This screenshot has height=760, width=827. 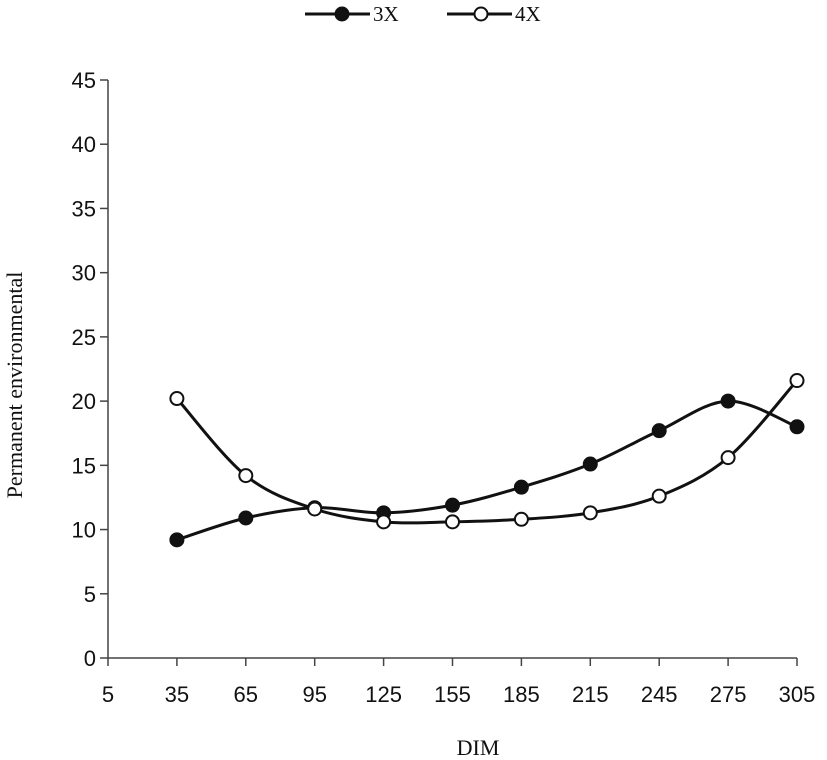 I want to click on series-line-4x, so click(x=487, y=452).